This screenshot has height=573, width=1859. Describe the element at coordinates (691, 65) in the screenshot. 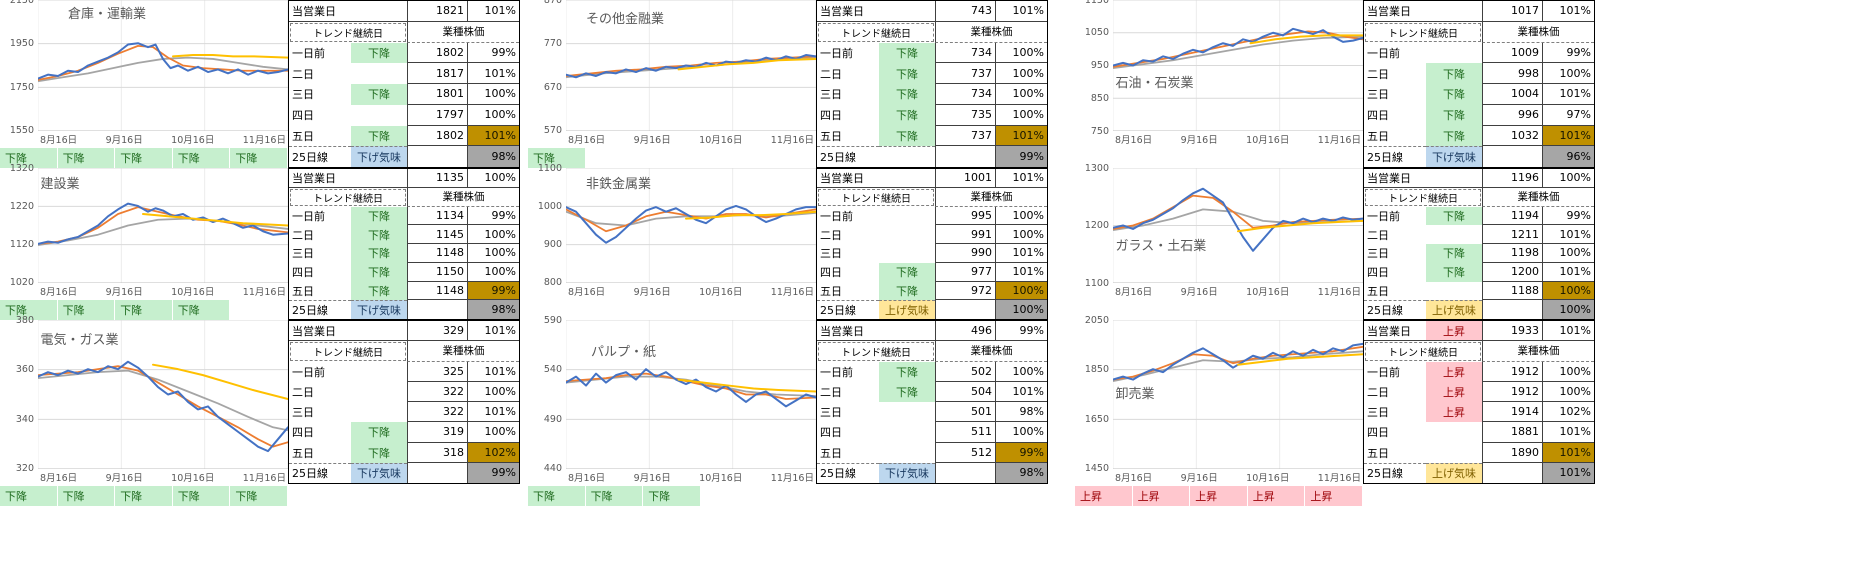

I see `sector-chart: その他金融業` at that location.